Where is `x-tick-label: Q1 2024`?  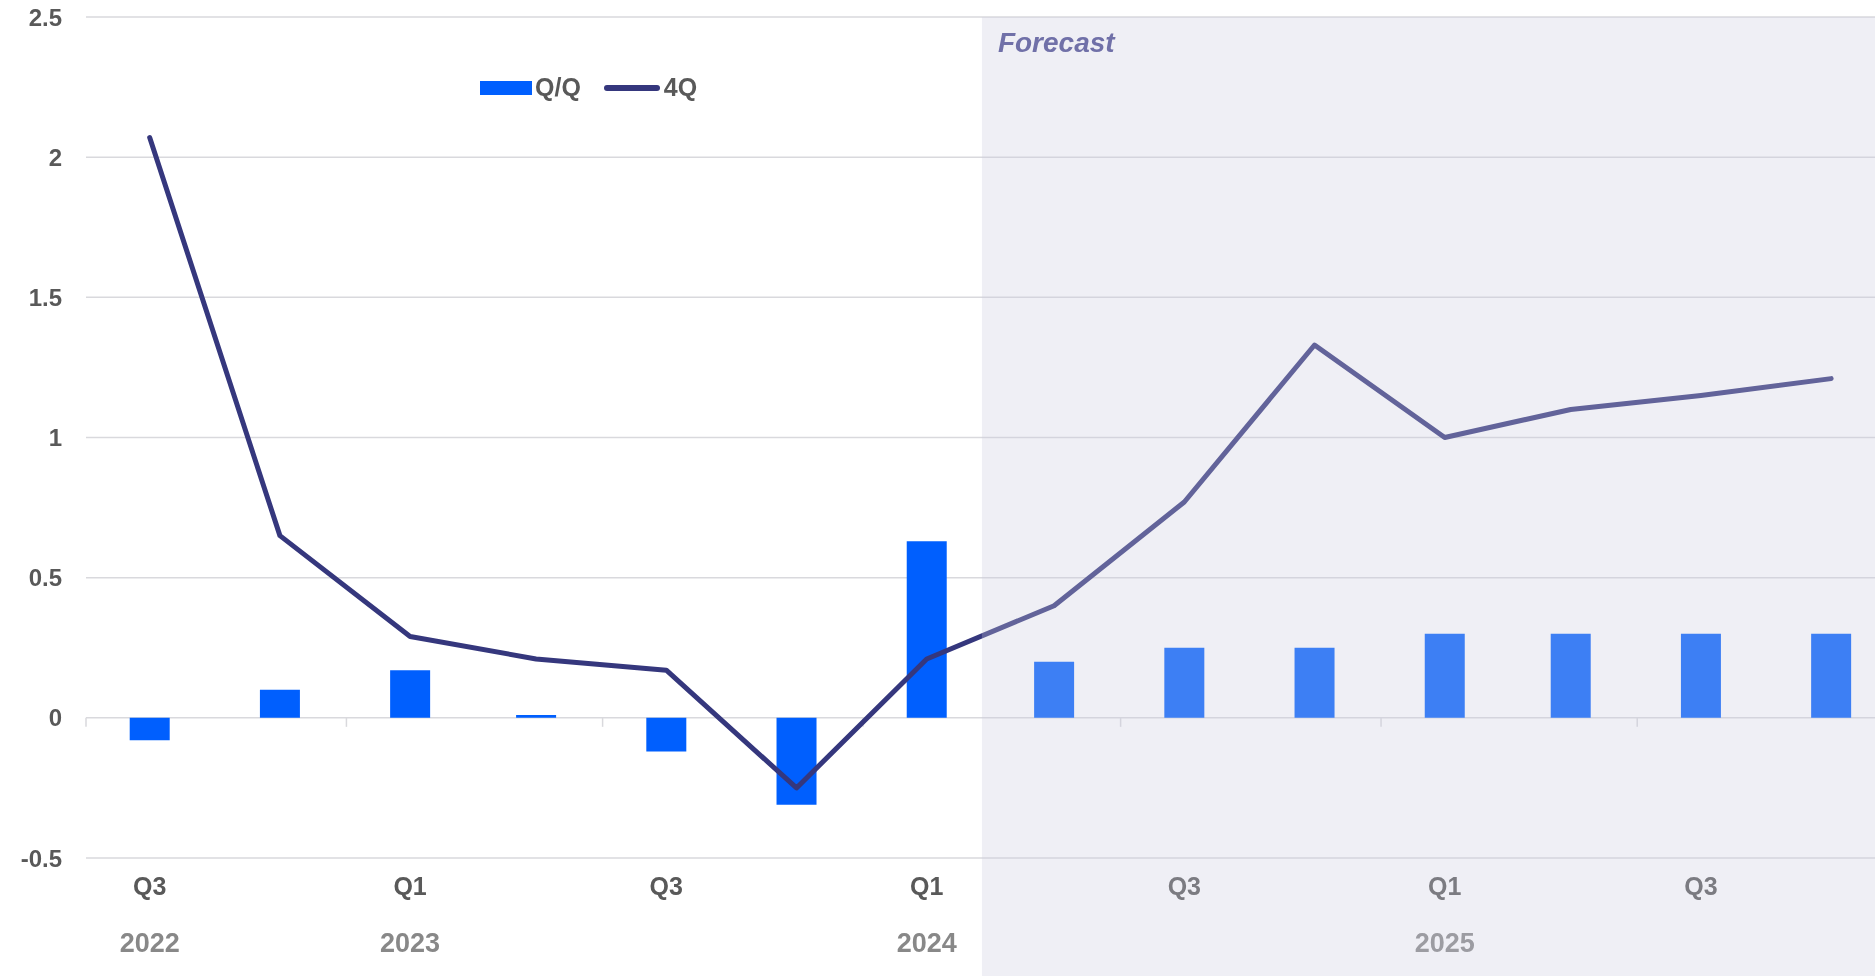 x-tick-label: Q1 2024 is located at coordinates (926, 915).